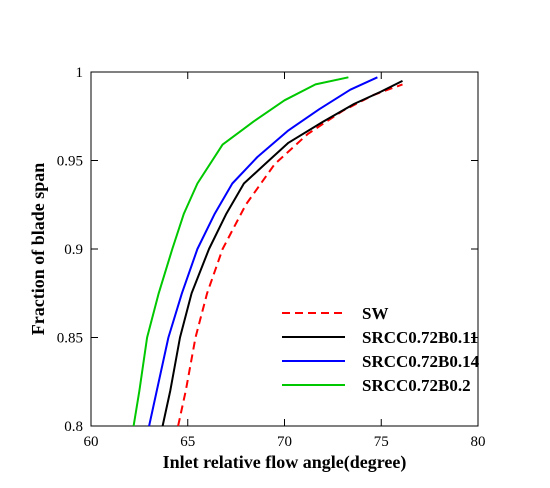  Describe the element at coordinates (187, 442) in the screenshot. I see `x-tick-label: 65` at that location.